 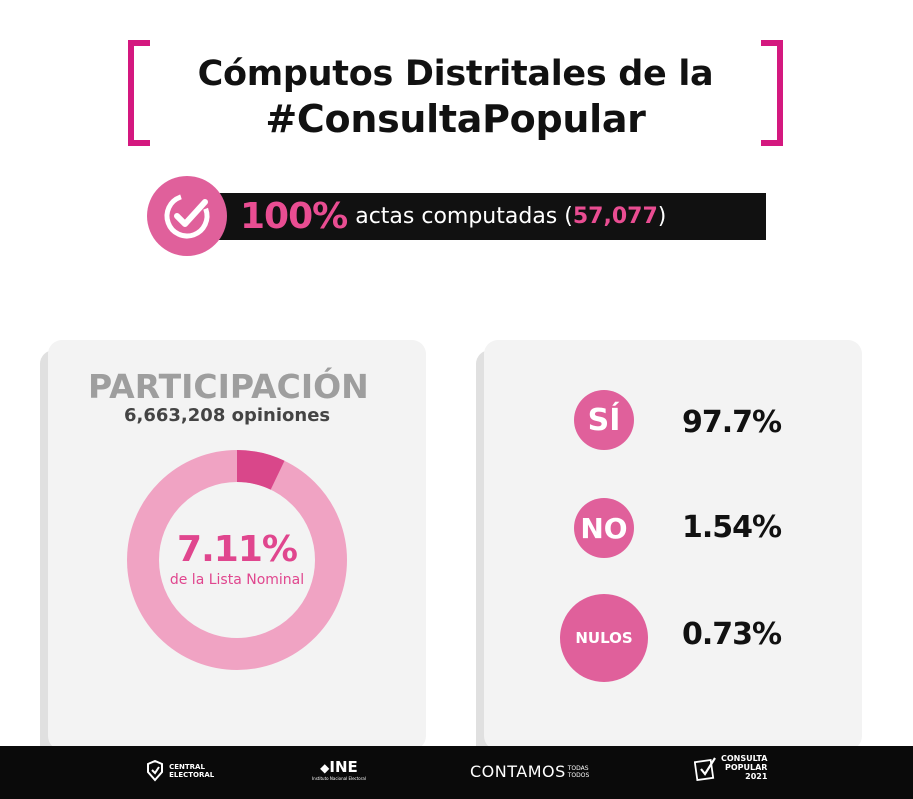 I want to click on central-electoral-icon, so click(x=155, y=770).